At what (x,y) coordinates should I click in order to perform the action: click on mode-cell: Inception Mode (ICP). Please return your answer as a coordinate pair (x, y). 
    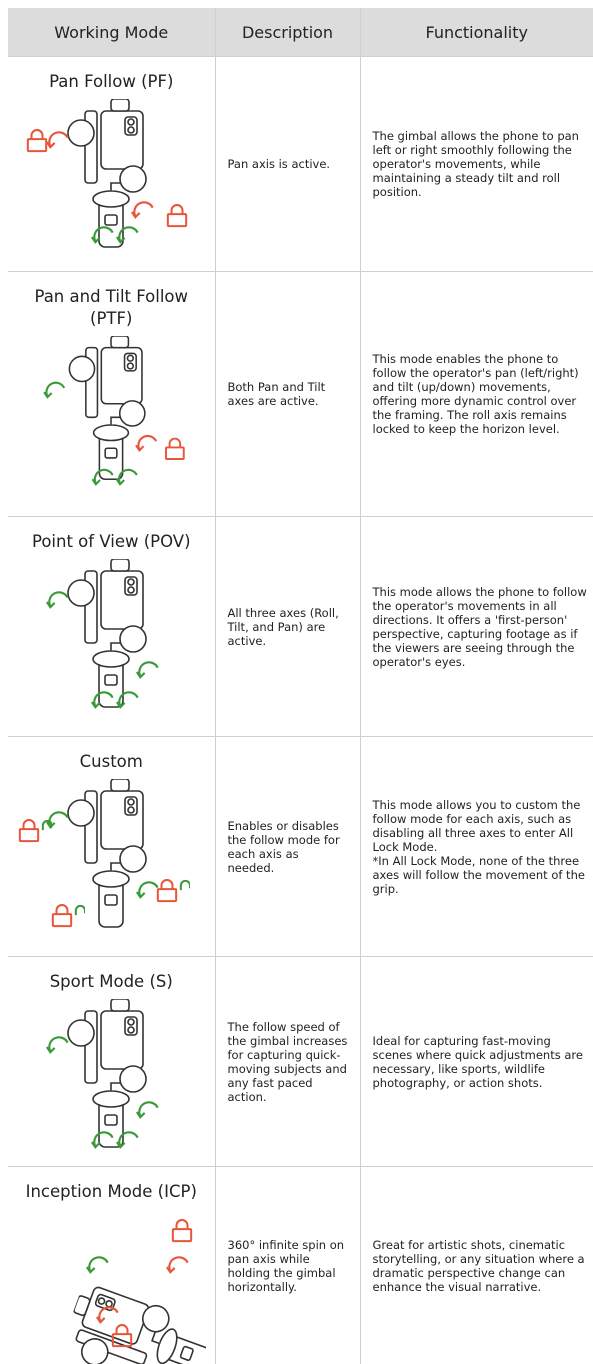
    Looking at the image, I should click on (111, 1265).